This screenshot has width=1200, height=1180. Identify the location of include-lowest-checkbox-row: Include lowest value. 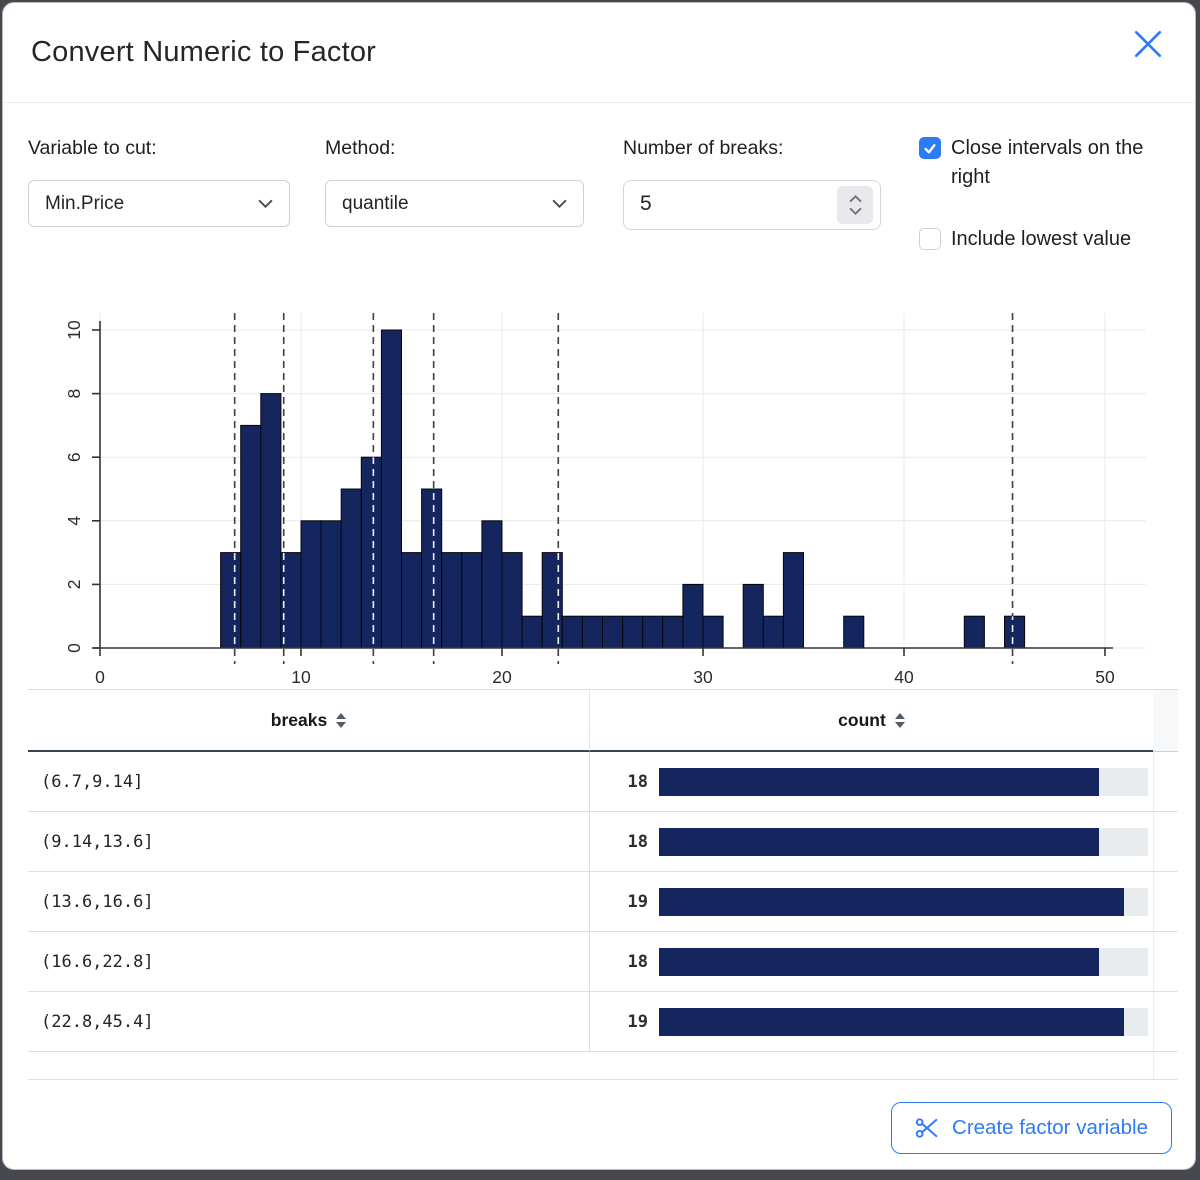
(1050, 239).